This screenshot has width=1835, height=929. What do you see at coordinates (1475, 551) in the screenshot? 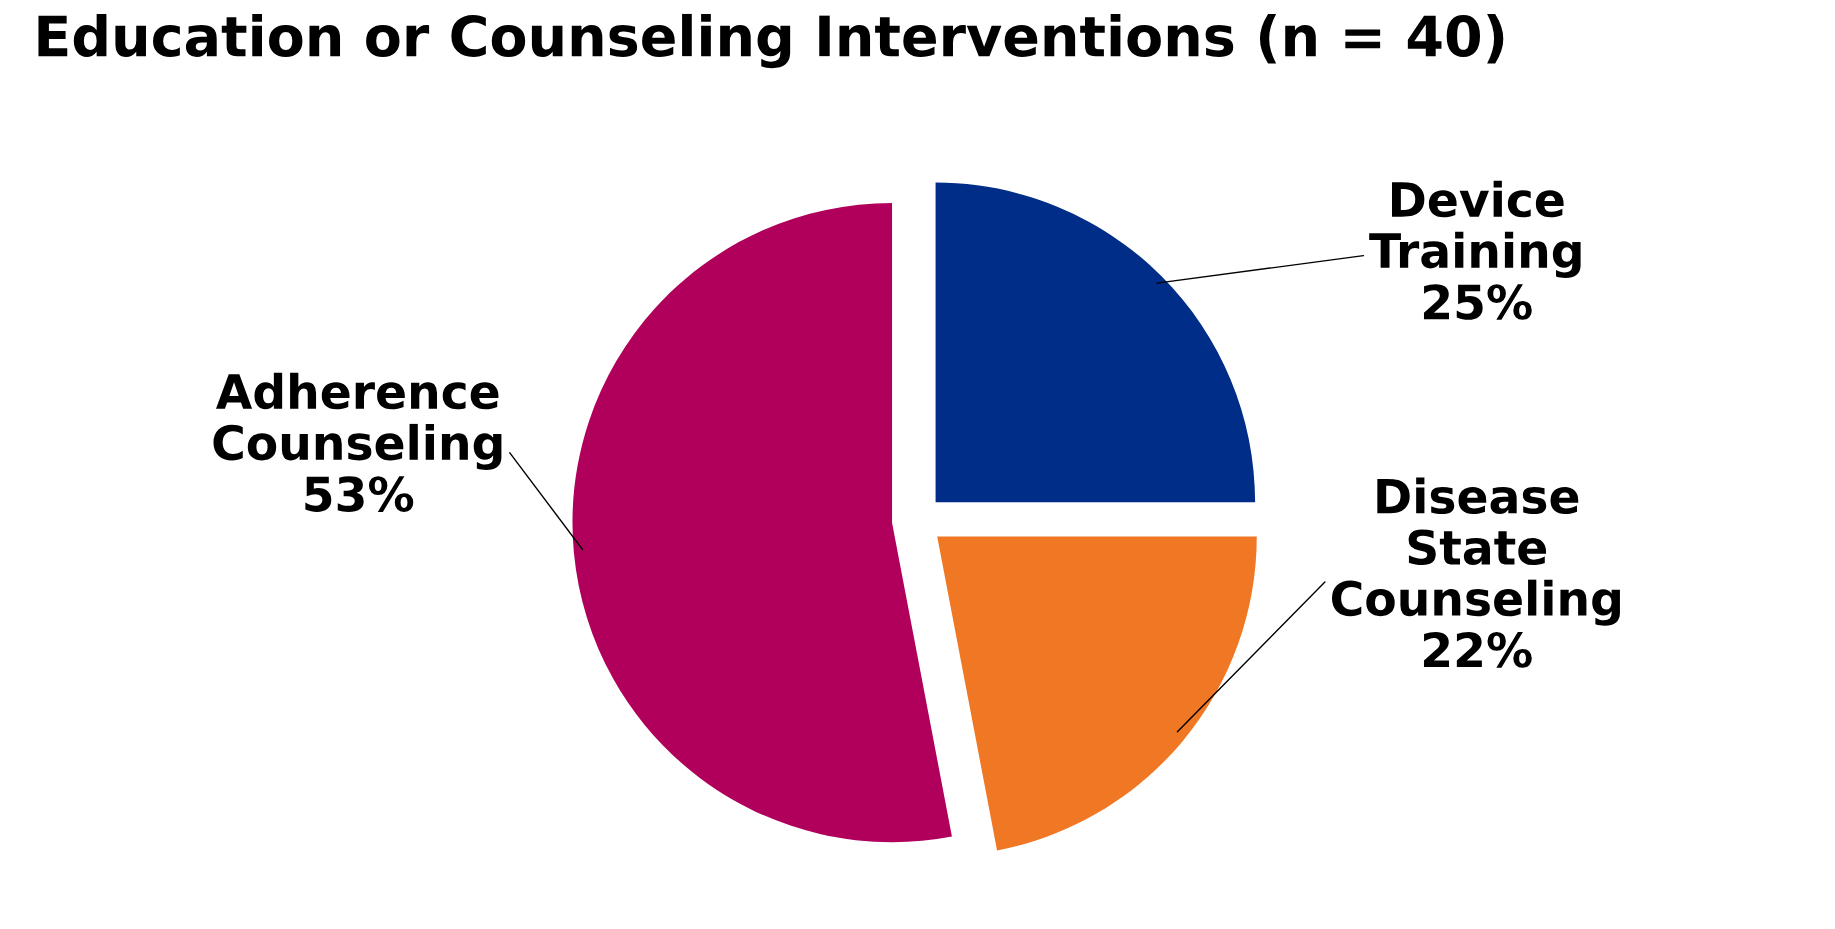
I see `slice-label: Disease State Counseling` at bounding box center [1475, 551].